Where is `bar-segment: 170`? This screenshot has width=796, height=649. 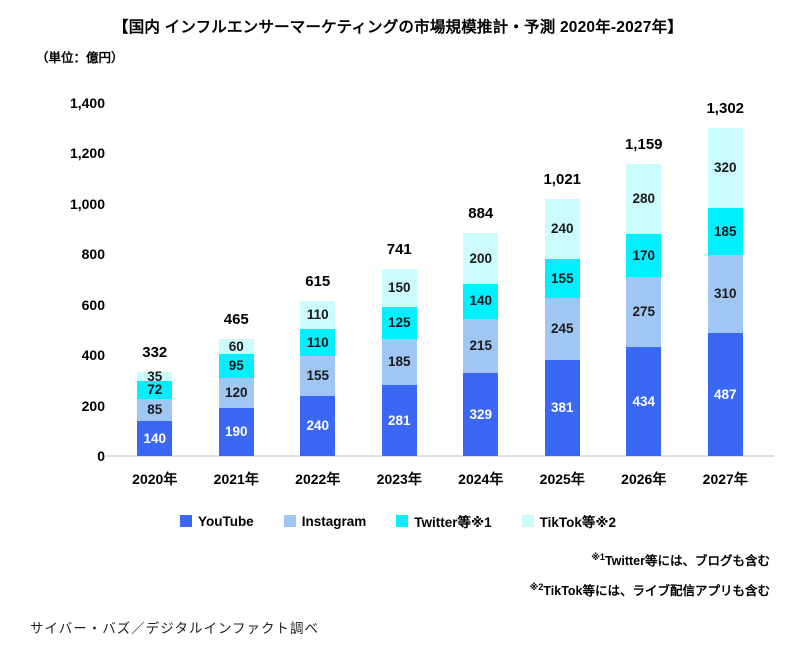 bar-segment: 170 is located at coordinates (644, 256).